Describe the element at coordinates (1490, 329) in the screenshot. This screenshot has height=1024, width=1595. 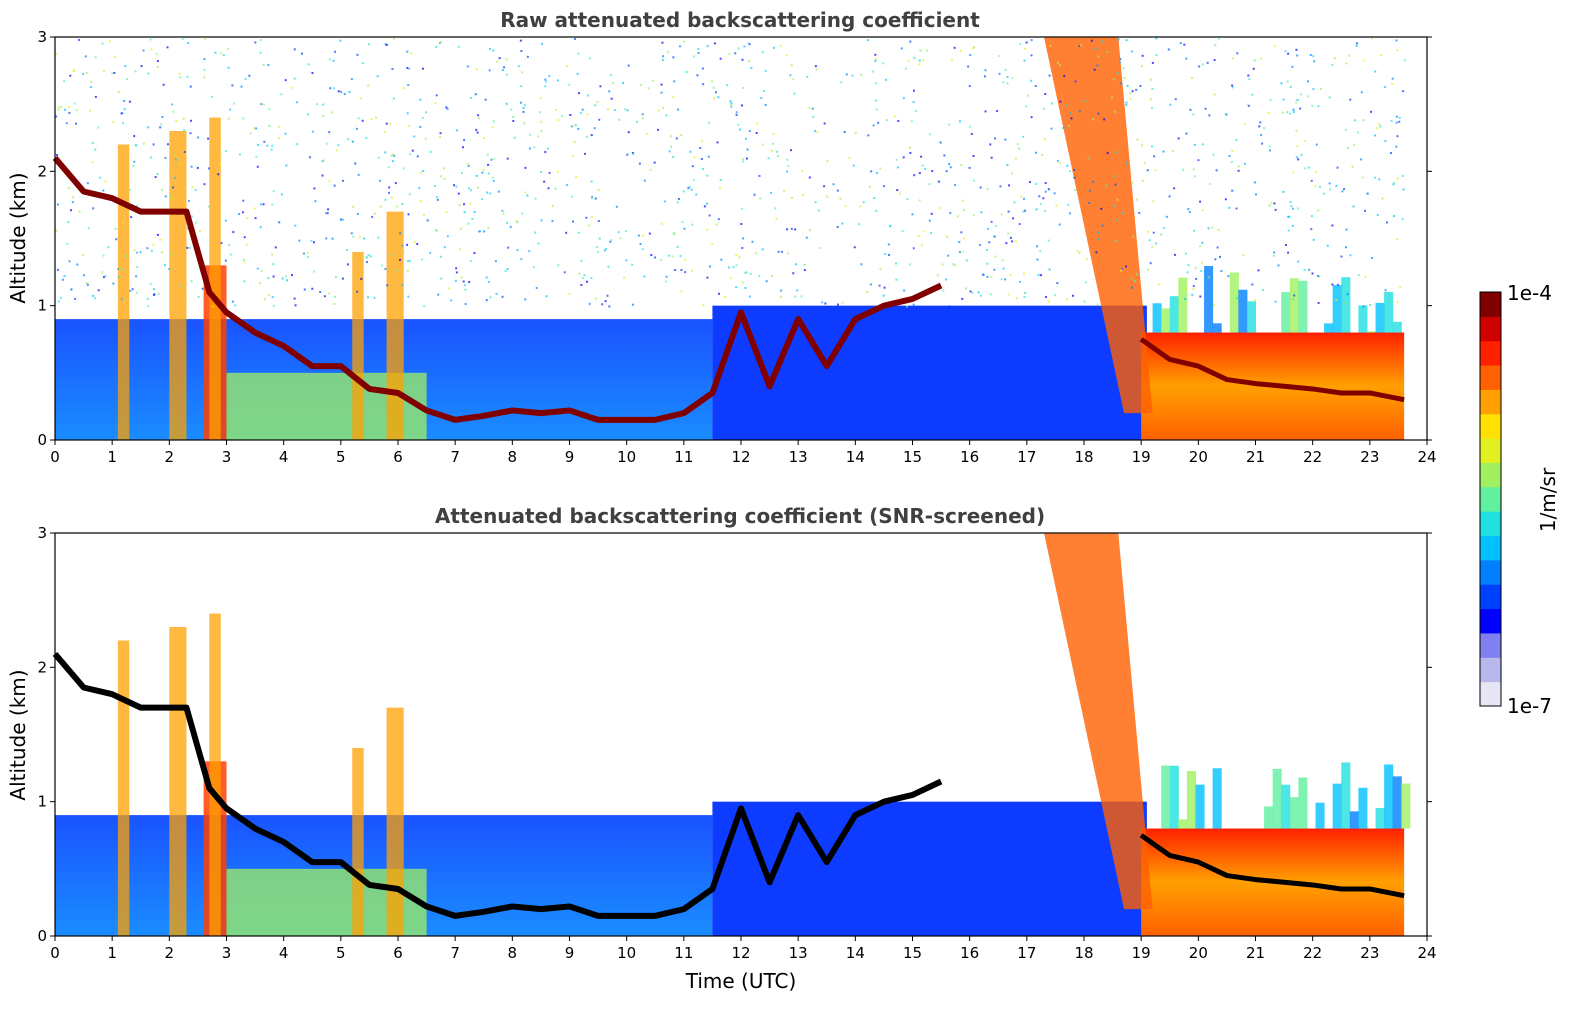
I see `colorbar-swatch` at that location.